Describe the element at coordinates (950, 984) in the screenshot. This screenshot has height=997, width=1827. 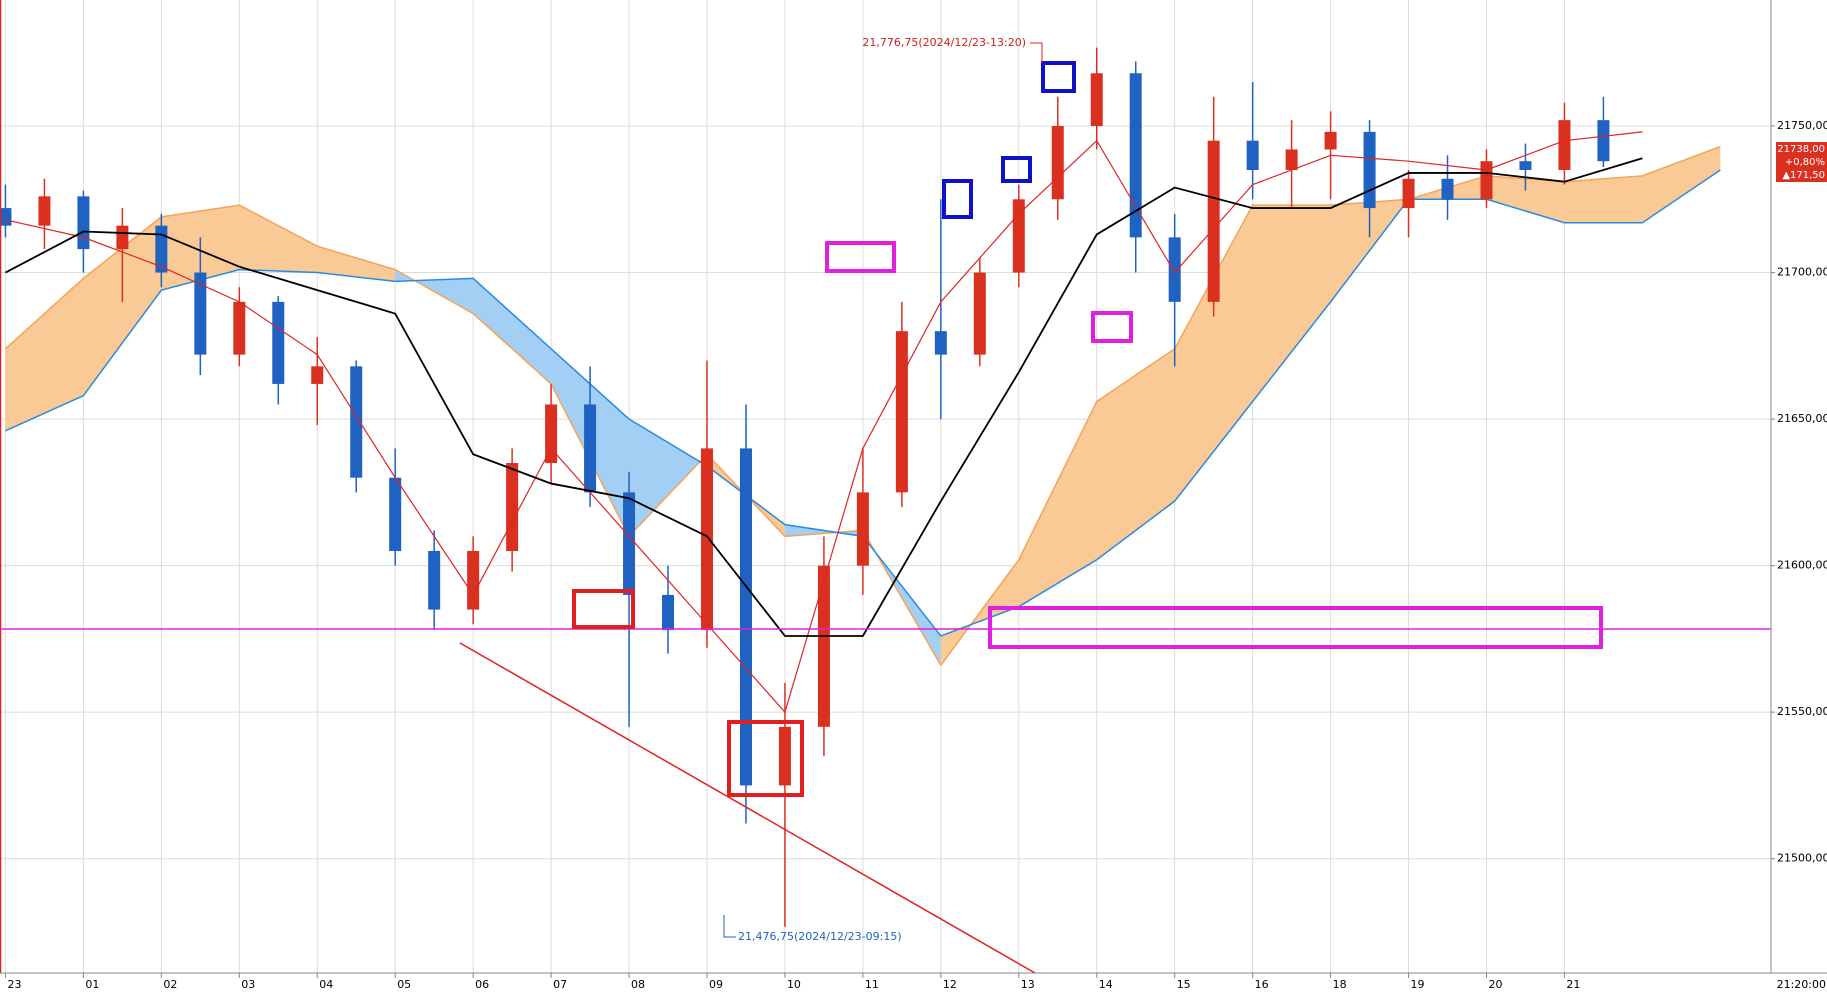
I see `x-tick-label: 12` at that location.